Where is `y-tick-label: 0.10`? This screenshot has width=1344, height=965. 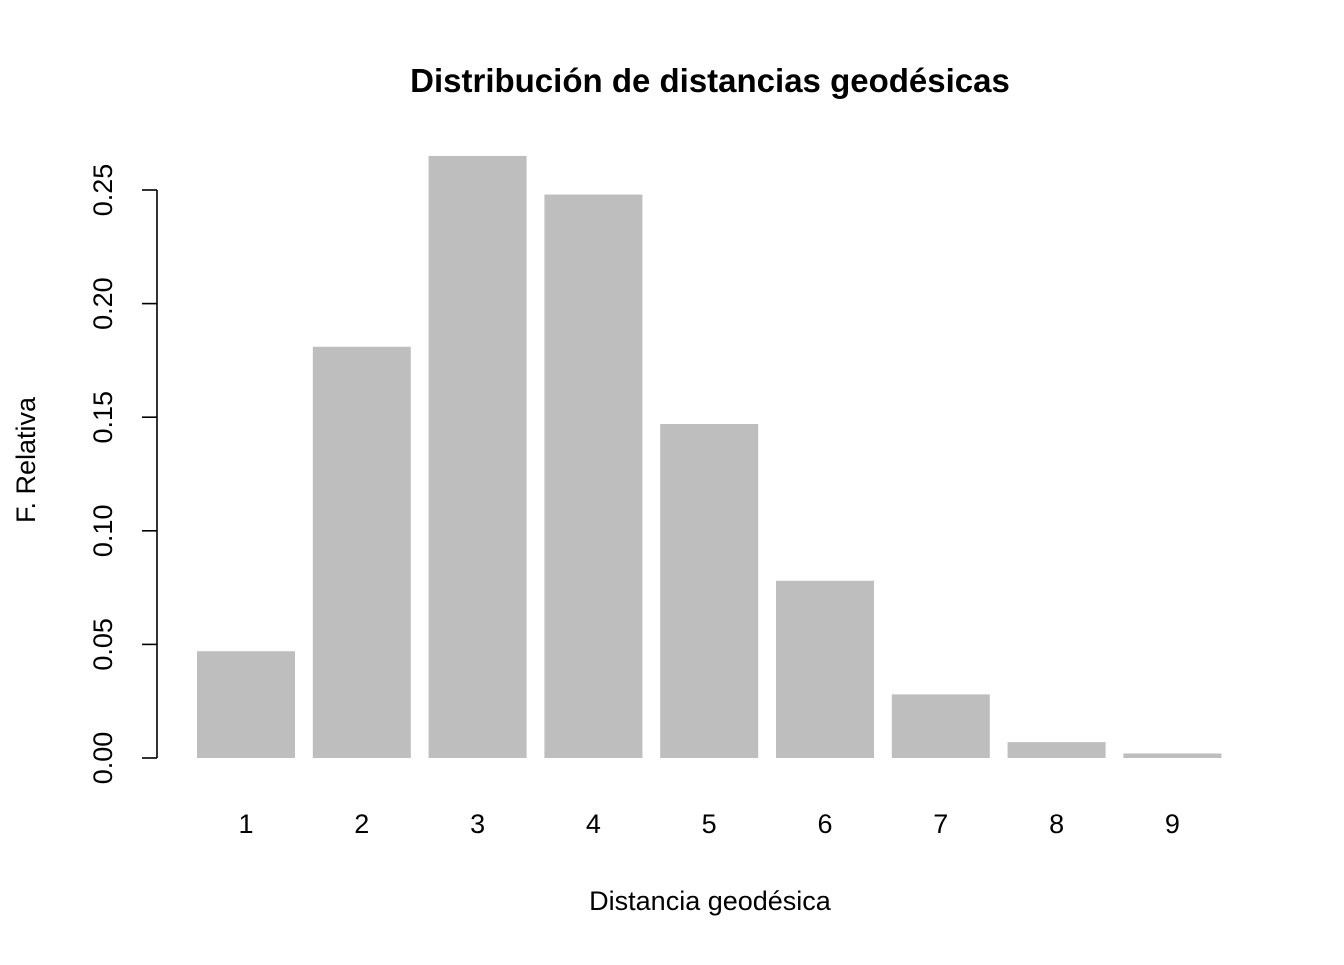
y-tick-label: 0.10 is located at coordinates (103, 531).